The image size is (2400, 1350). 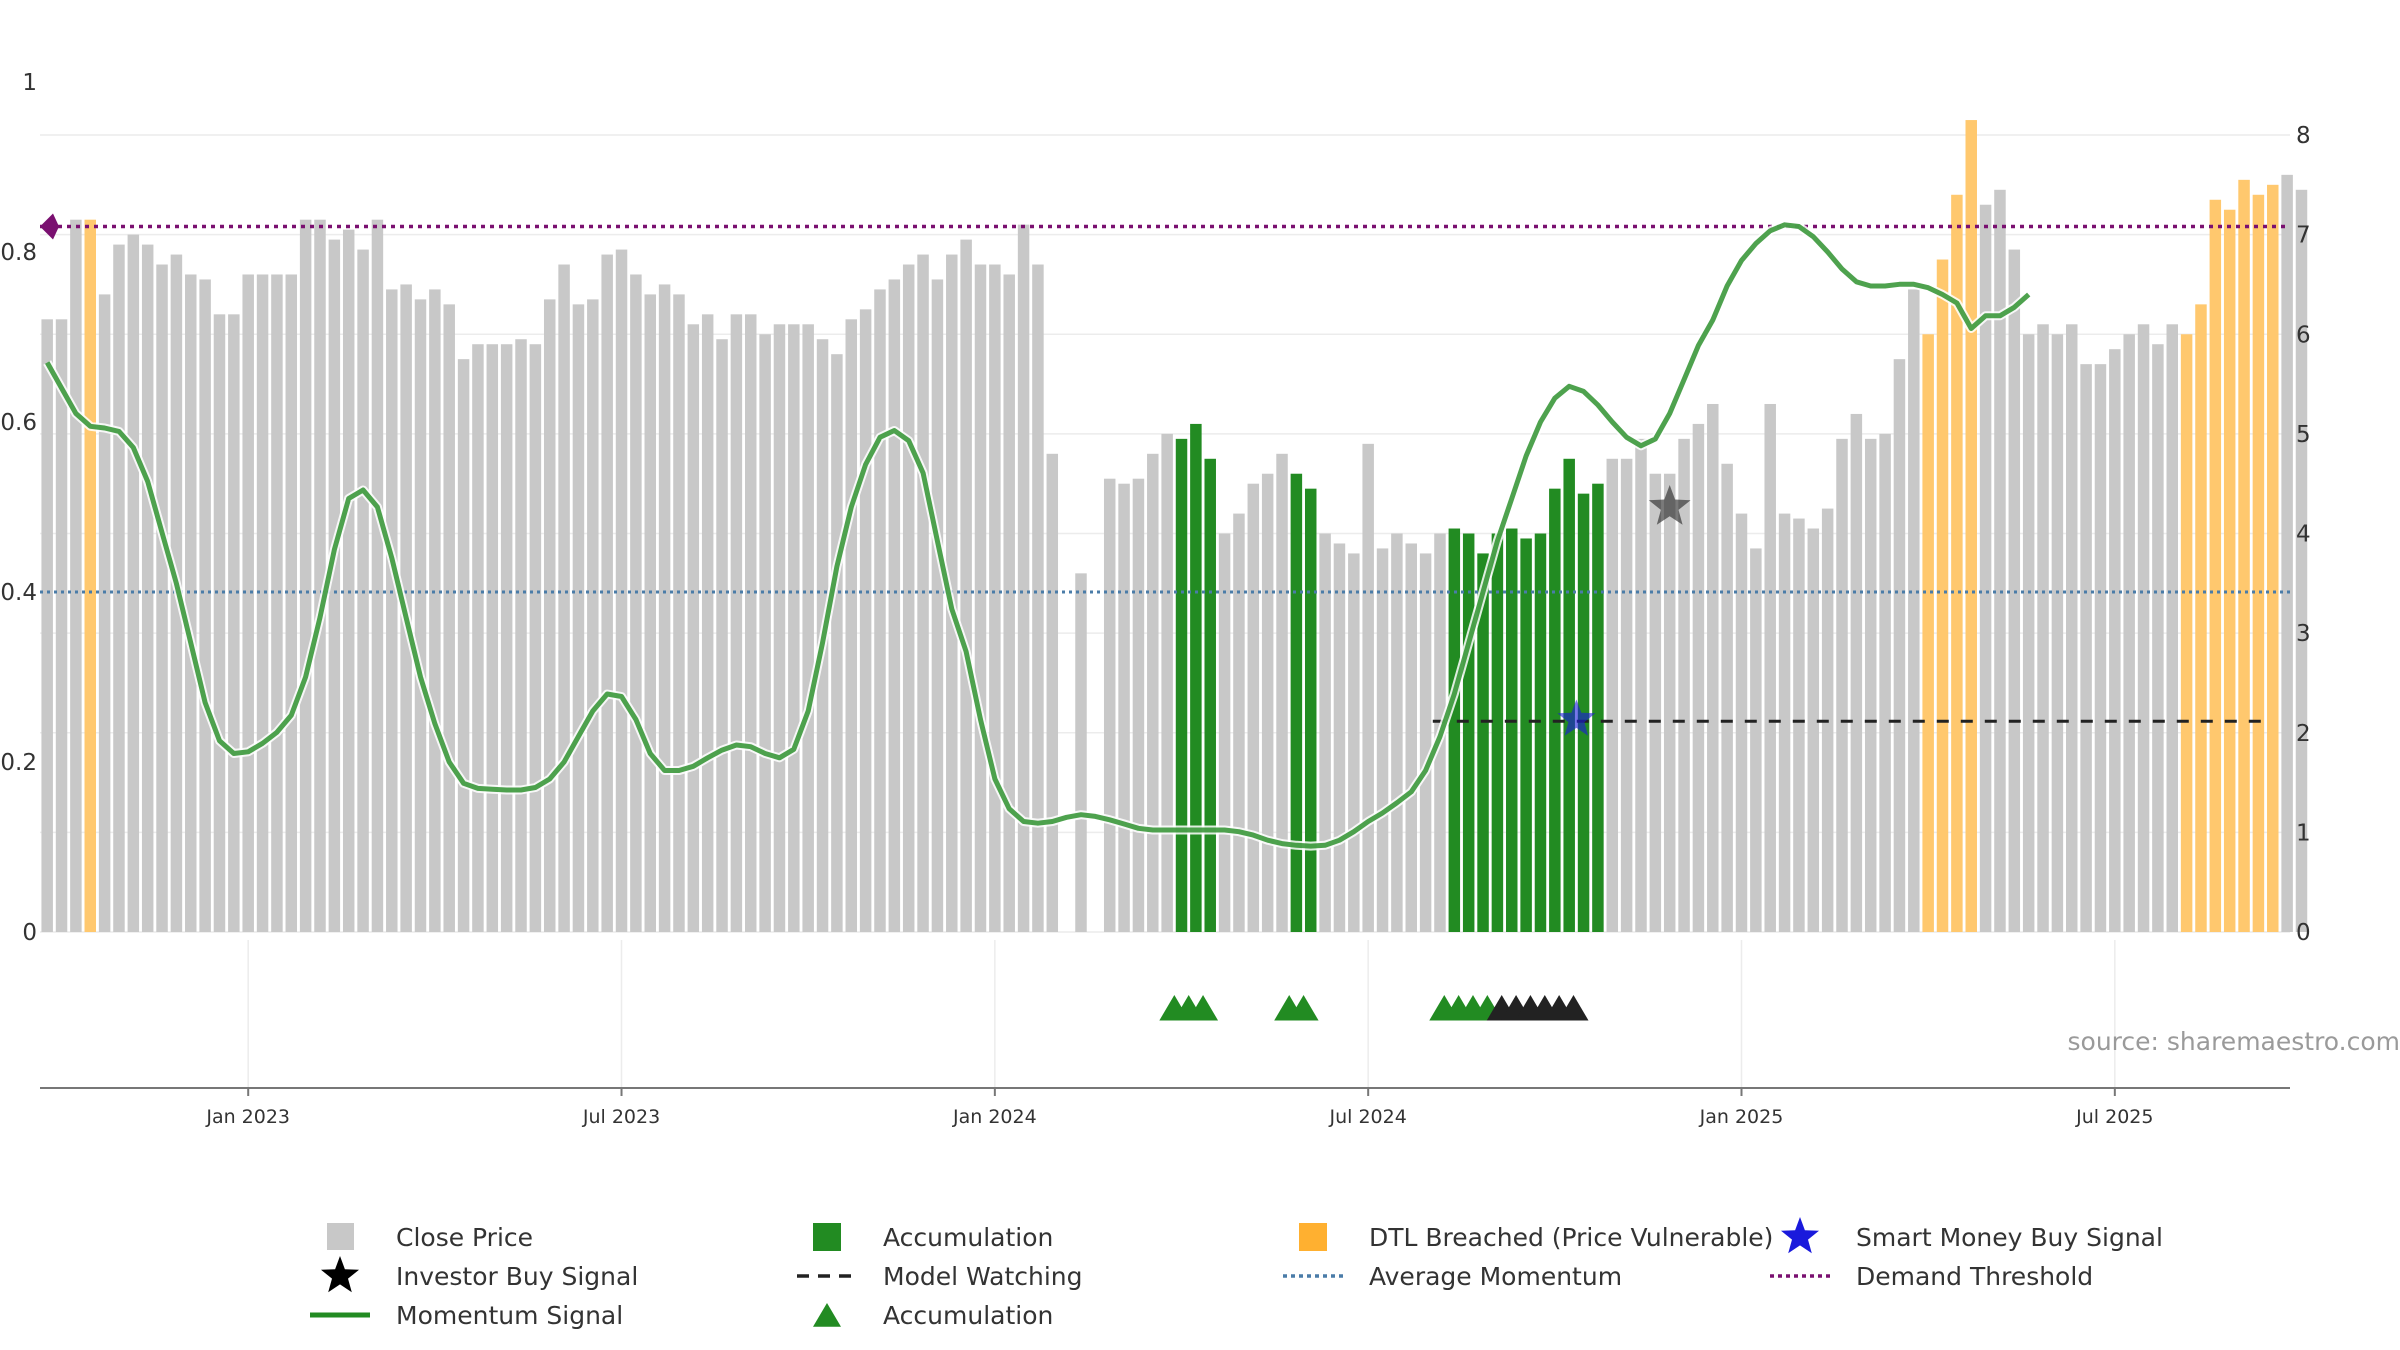 I want to click on legend-smart-money-star, so click(x=1800, y=1235).